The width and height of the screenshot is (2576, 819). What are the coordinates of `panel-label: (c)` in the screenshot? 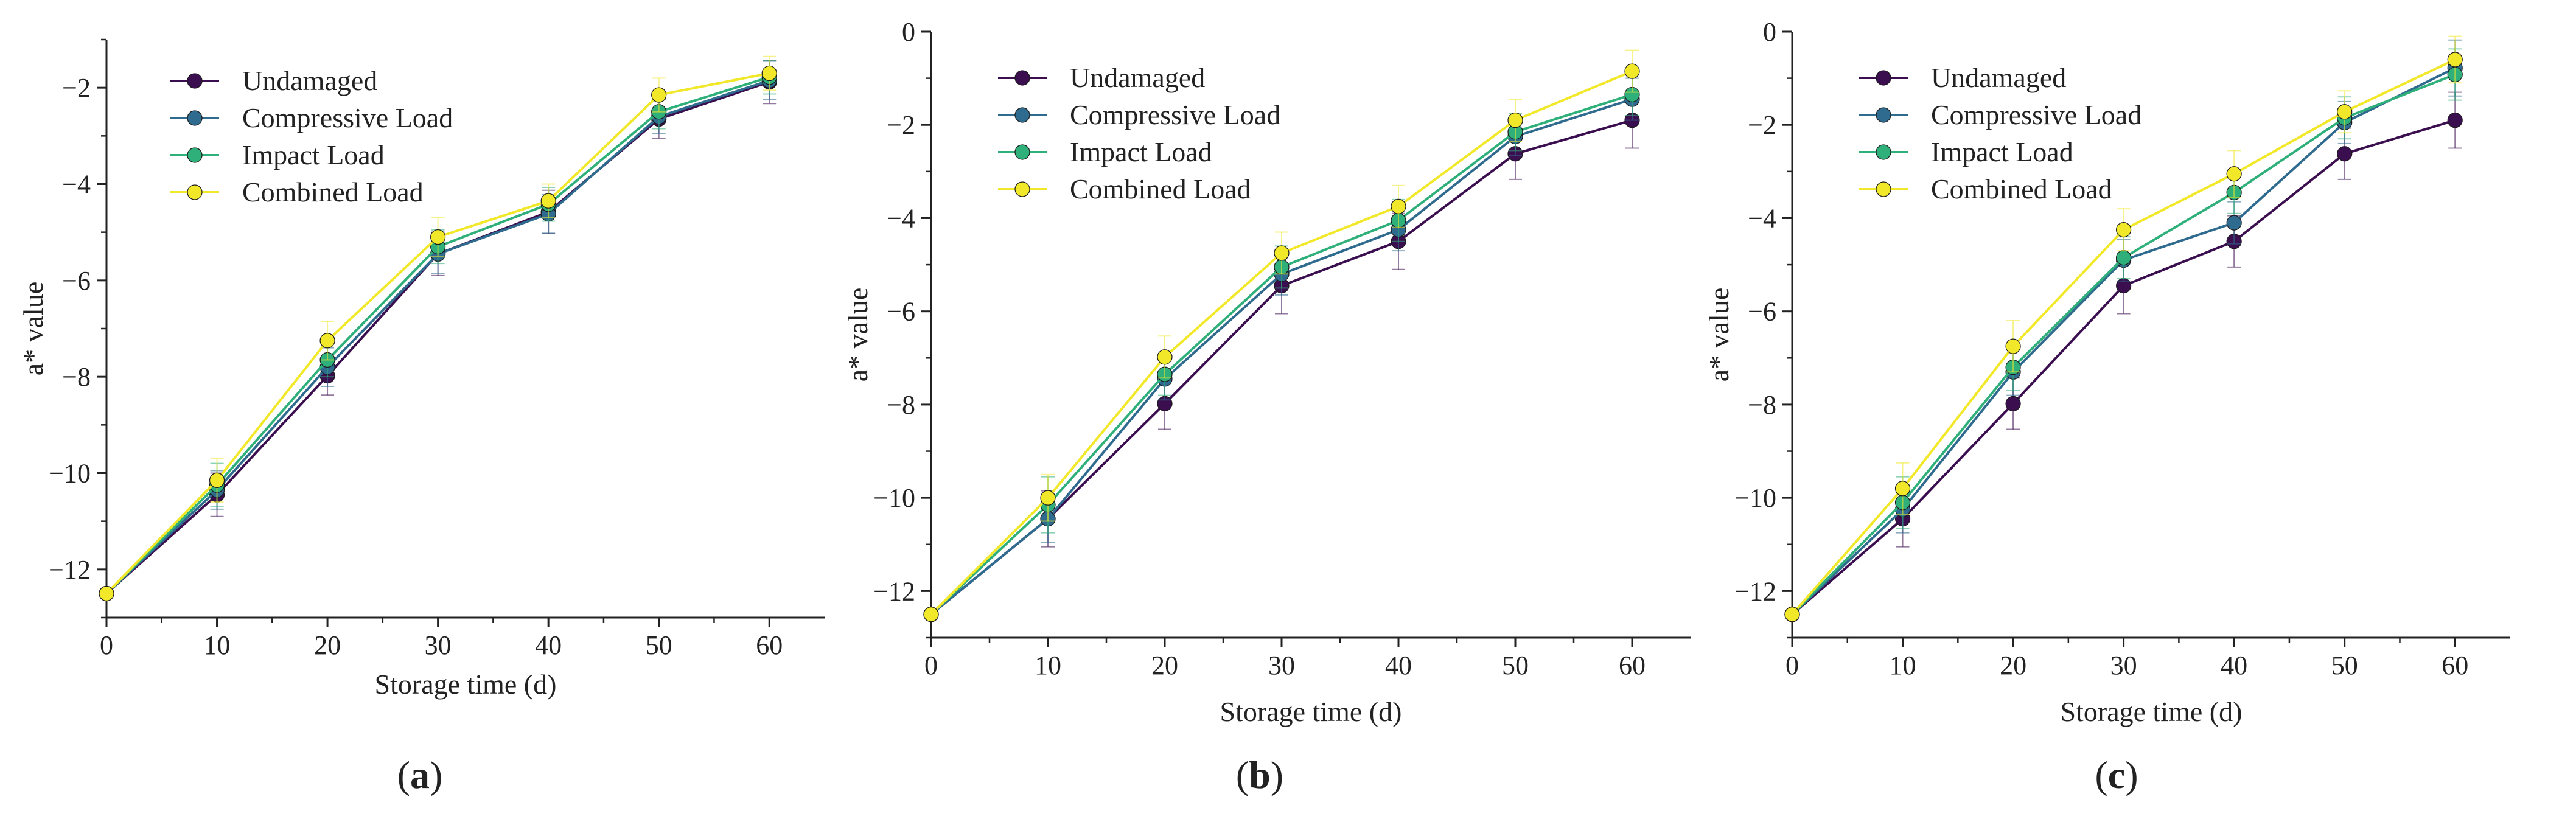 It's located at (2116, 774).